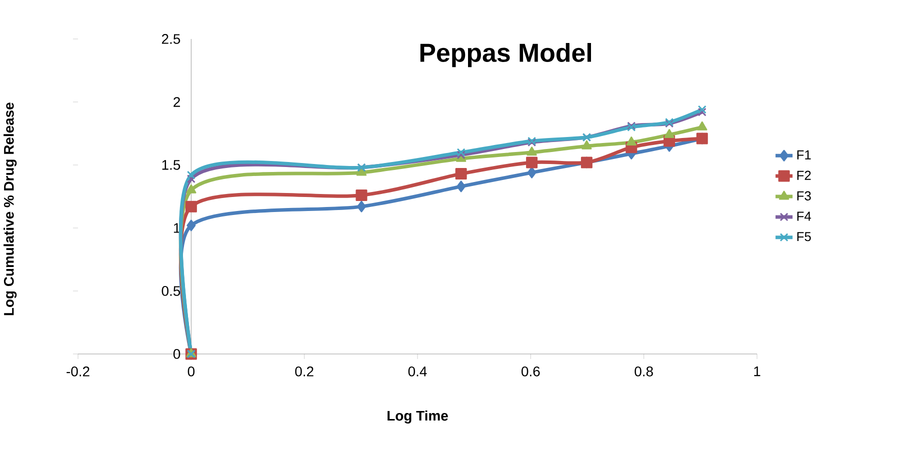 Image resolution: width=903 pixels, height=473 pixels. Describe the element at coordinates (171, 291) in the screenshot. I see `y-tick-label: 0.5` at that location.